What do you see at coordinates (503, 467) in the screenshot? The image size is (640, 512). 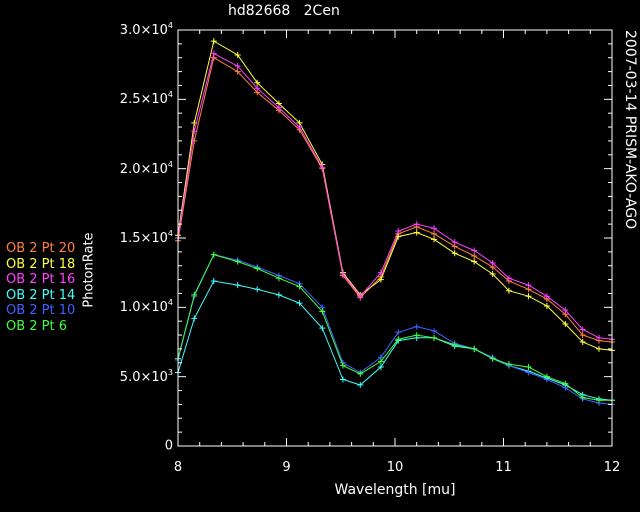 I see `x-tick-label: 11` at bounding box center [503, 467].